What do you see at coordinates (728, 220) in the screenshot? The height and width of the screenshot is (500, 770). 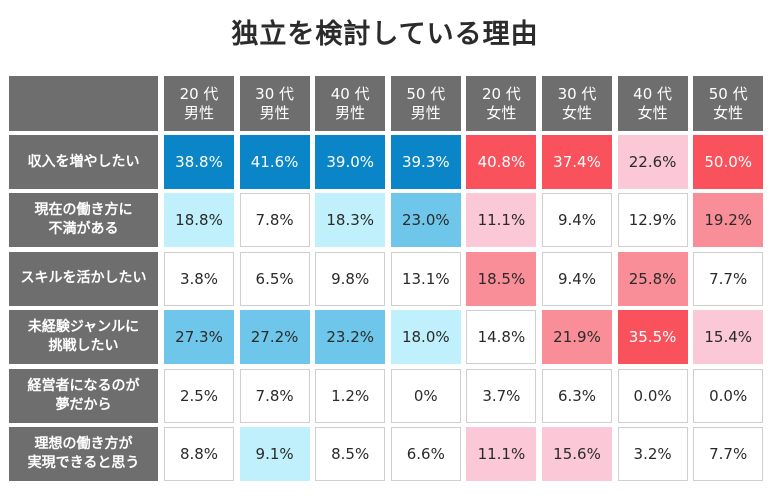 I see `value-cell: 19.2%` at bounding box center [728, 220].